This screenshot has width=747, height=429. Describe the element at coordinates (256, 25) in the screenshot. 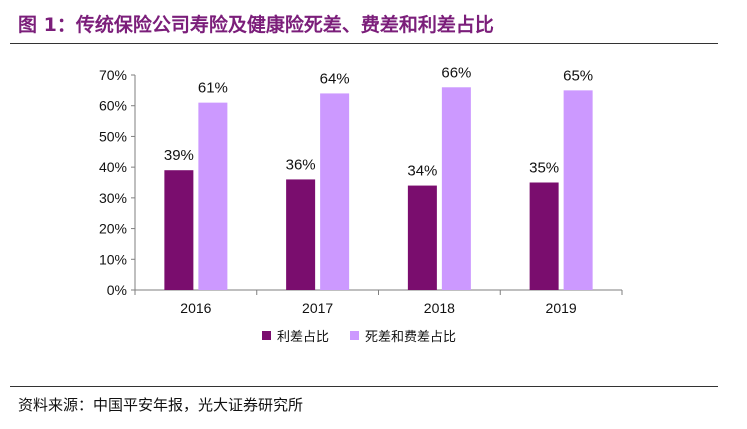

I see `figure-title: 图 1：传统保险公司寿险及健康险死差、费差和利差占比` at that location.